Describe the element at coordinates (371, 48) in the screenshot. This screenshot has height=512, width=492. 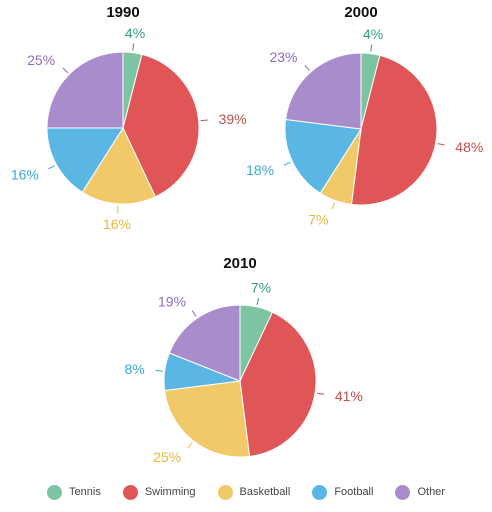
I see `leader-line-tennis-2000` at that location.